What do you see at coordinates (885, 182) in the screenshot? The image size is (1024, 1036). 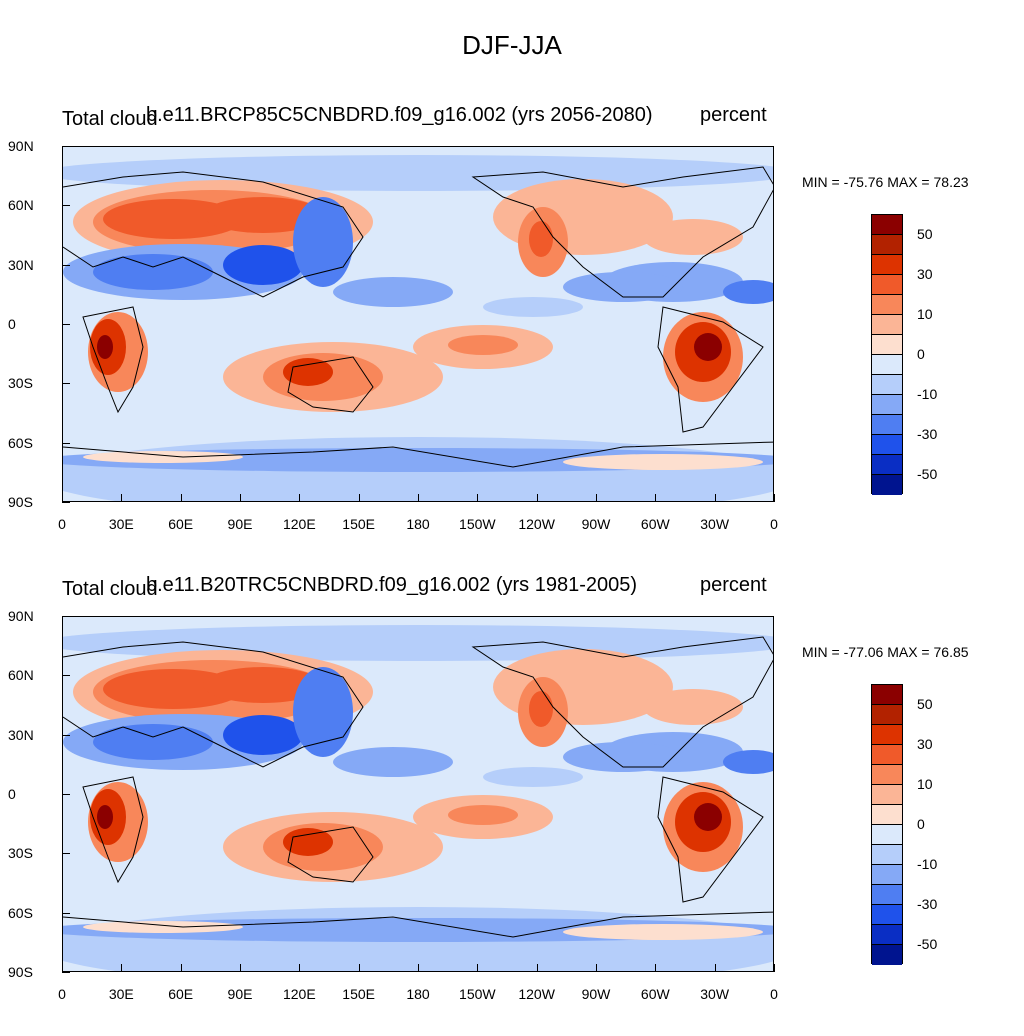 I see `min-max-readout: MIN = -75.76 MAX = 78.23` at bounding box center [885, 182].